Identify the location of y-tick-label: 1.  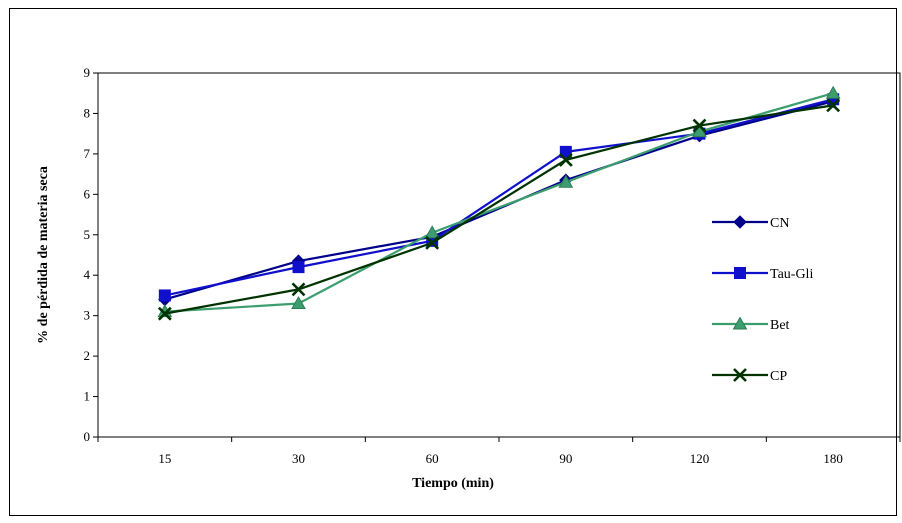
(87, 396).